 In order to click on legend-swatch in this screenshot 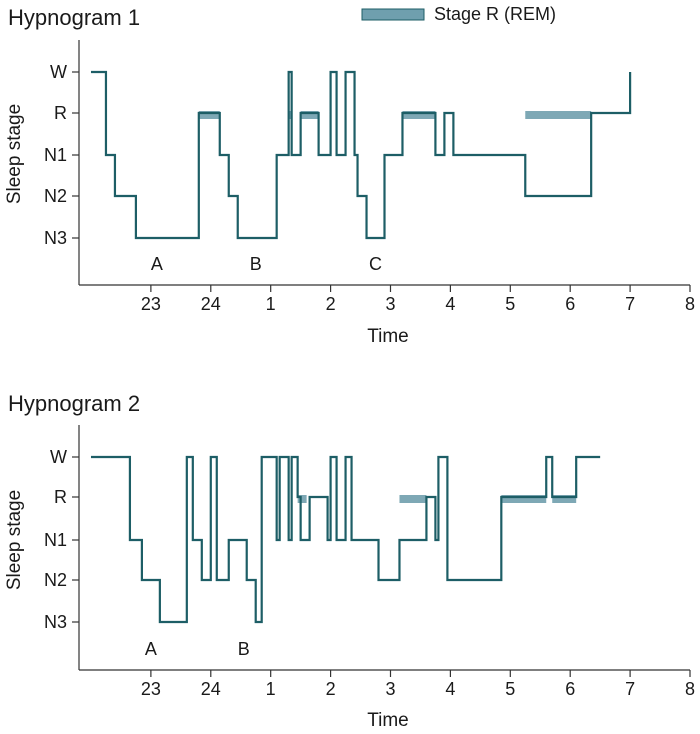, I will do `click(393, 14)`.